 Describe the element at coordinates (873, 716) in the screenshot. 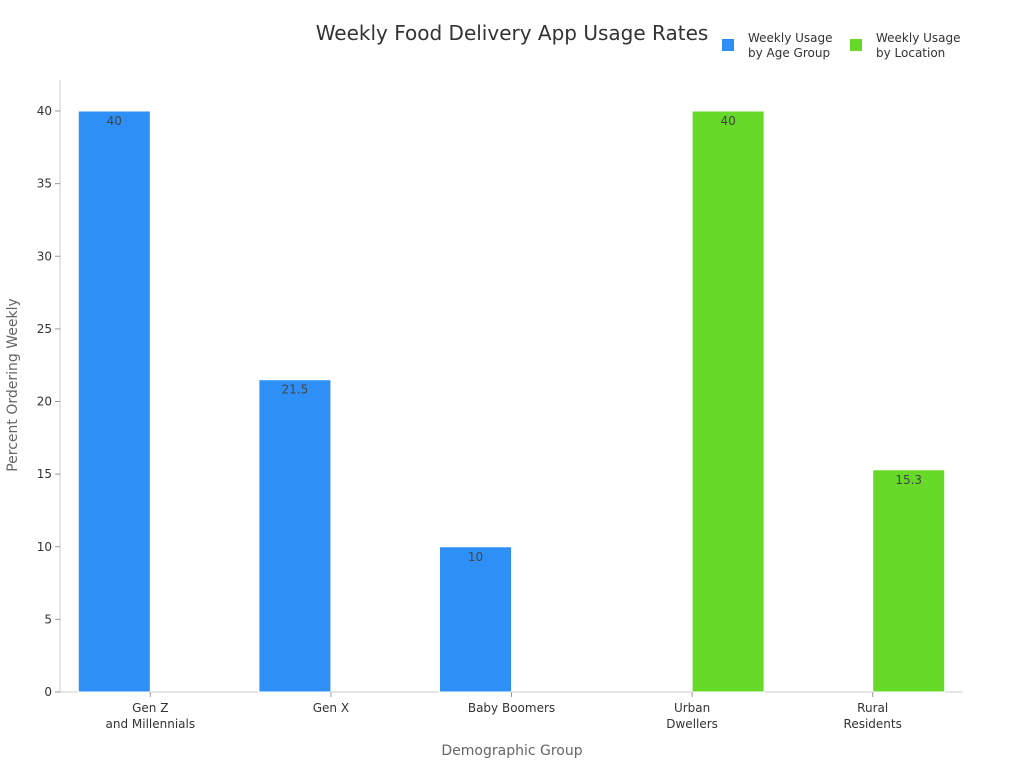

I see `x-tick-label: Rural Residents` at that location.